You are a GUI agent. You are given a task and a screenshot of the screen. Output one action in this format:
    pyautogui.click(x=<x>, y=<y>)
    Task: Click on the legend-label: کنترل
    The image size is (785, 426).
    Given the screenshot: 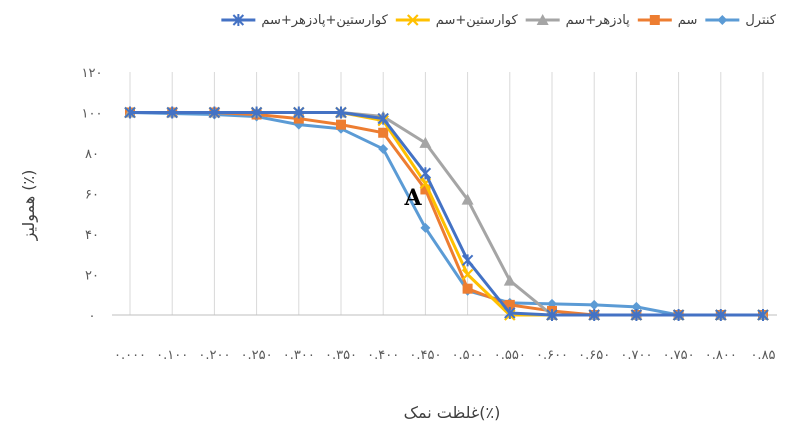 What is the action you would take?
    pyautogui.click(x=760, y=20)
    